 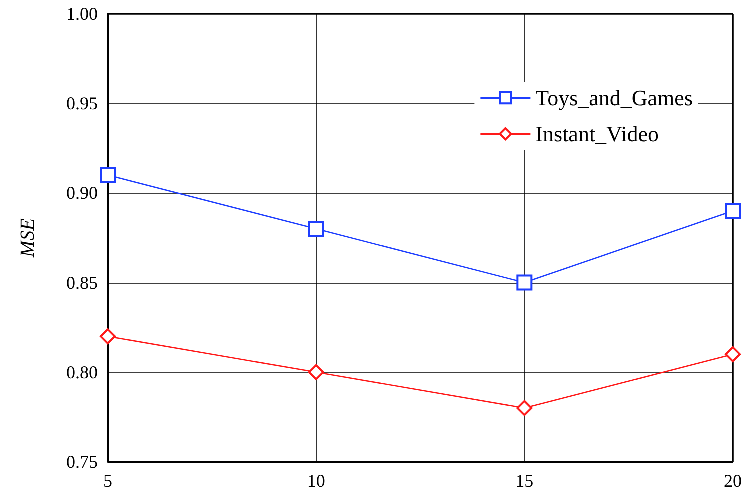 What do you see at coordinates (525, 481) in the screenshot?
I see `x-tick-label: 15` at bounding box center [525, 481].